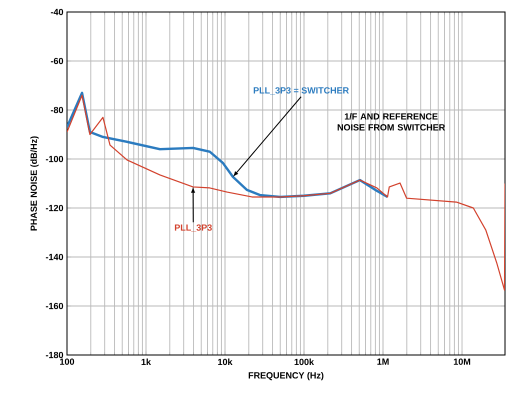 The height and width of the screenshot is (400, 506). I want to click on text: PLL_3P3, so click(193, 228).